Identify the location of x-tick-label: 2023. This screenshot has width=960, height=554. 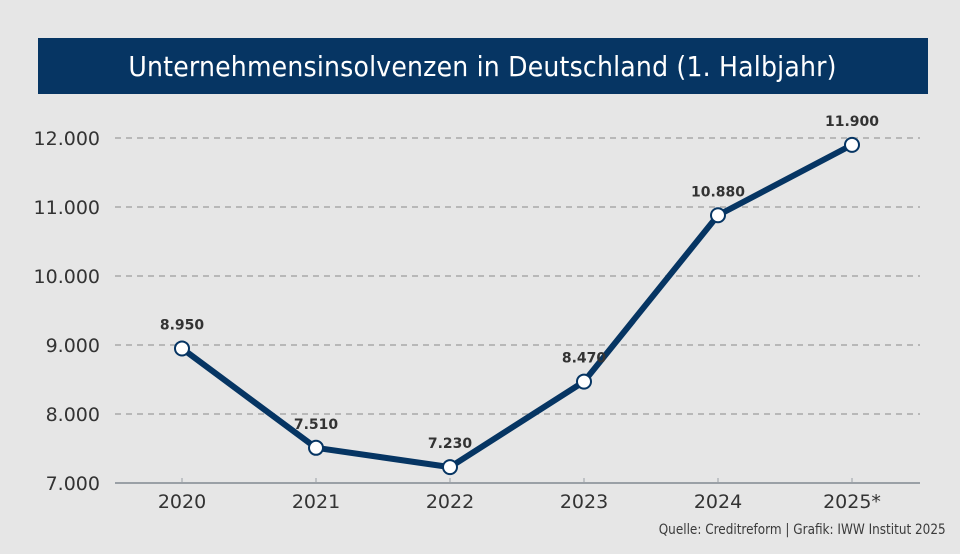
(584, 502).